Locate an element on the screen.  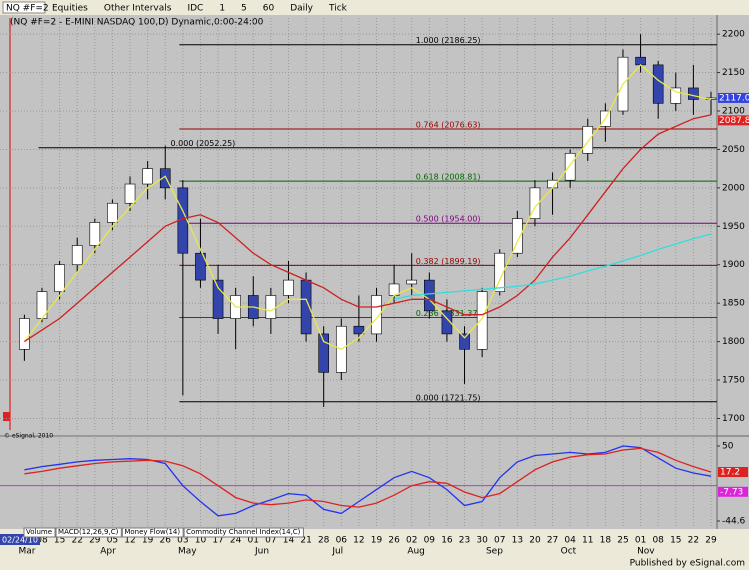
y-tick-label: 2000 is located at coordinates (733, 188).